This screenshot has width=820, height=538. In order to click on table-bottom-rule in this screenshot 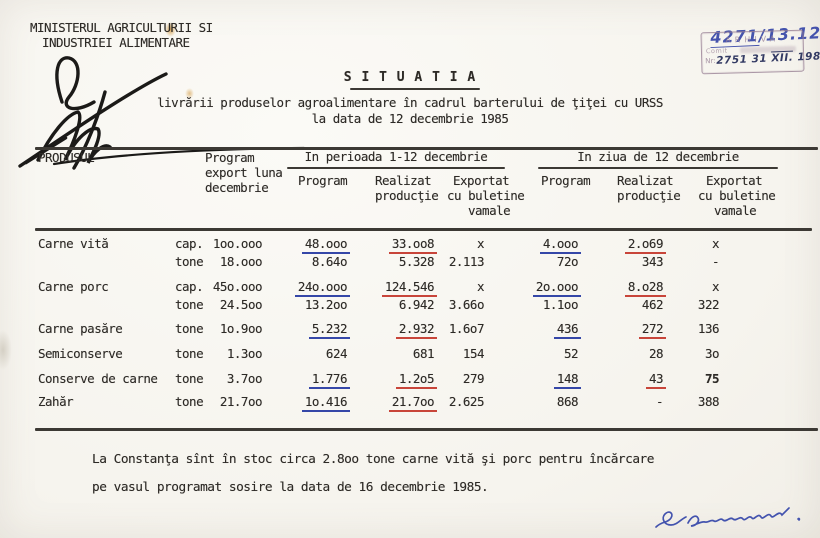, I will do `click(426, 429)`.